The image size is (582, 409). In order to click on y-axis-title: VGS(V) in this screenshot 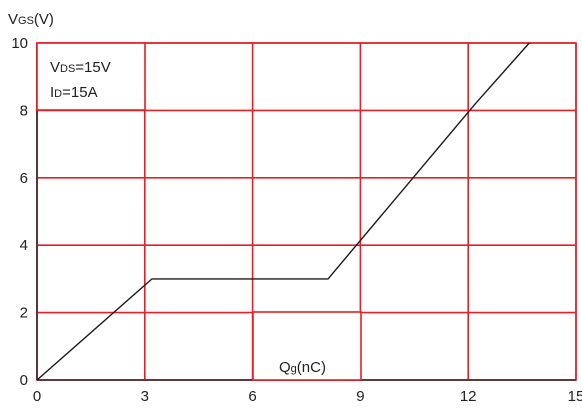, I will do `click(31, 19)`.